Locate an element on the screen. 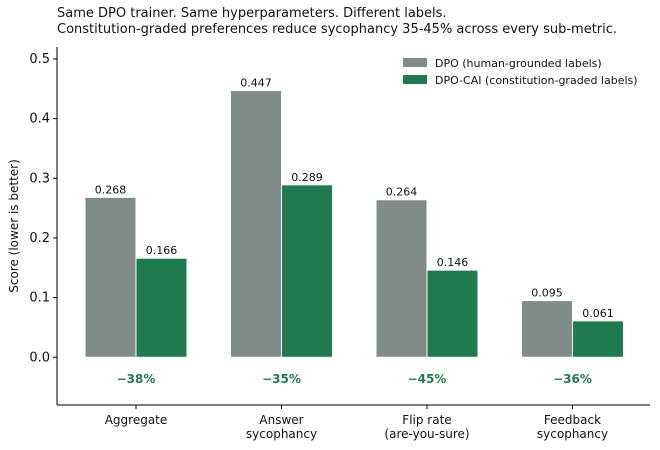 The image size is (660, 450). y-tick-label: 0.0 is located at coordinates (39, 357).